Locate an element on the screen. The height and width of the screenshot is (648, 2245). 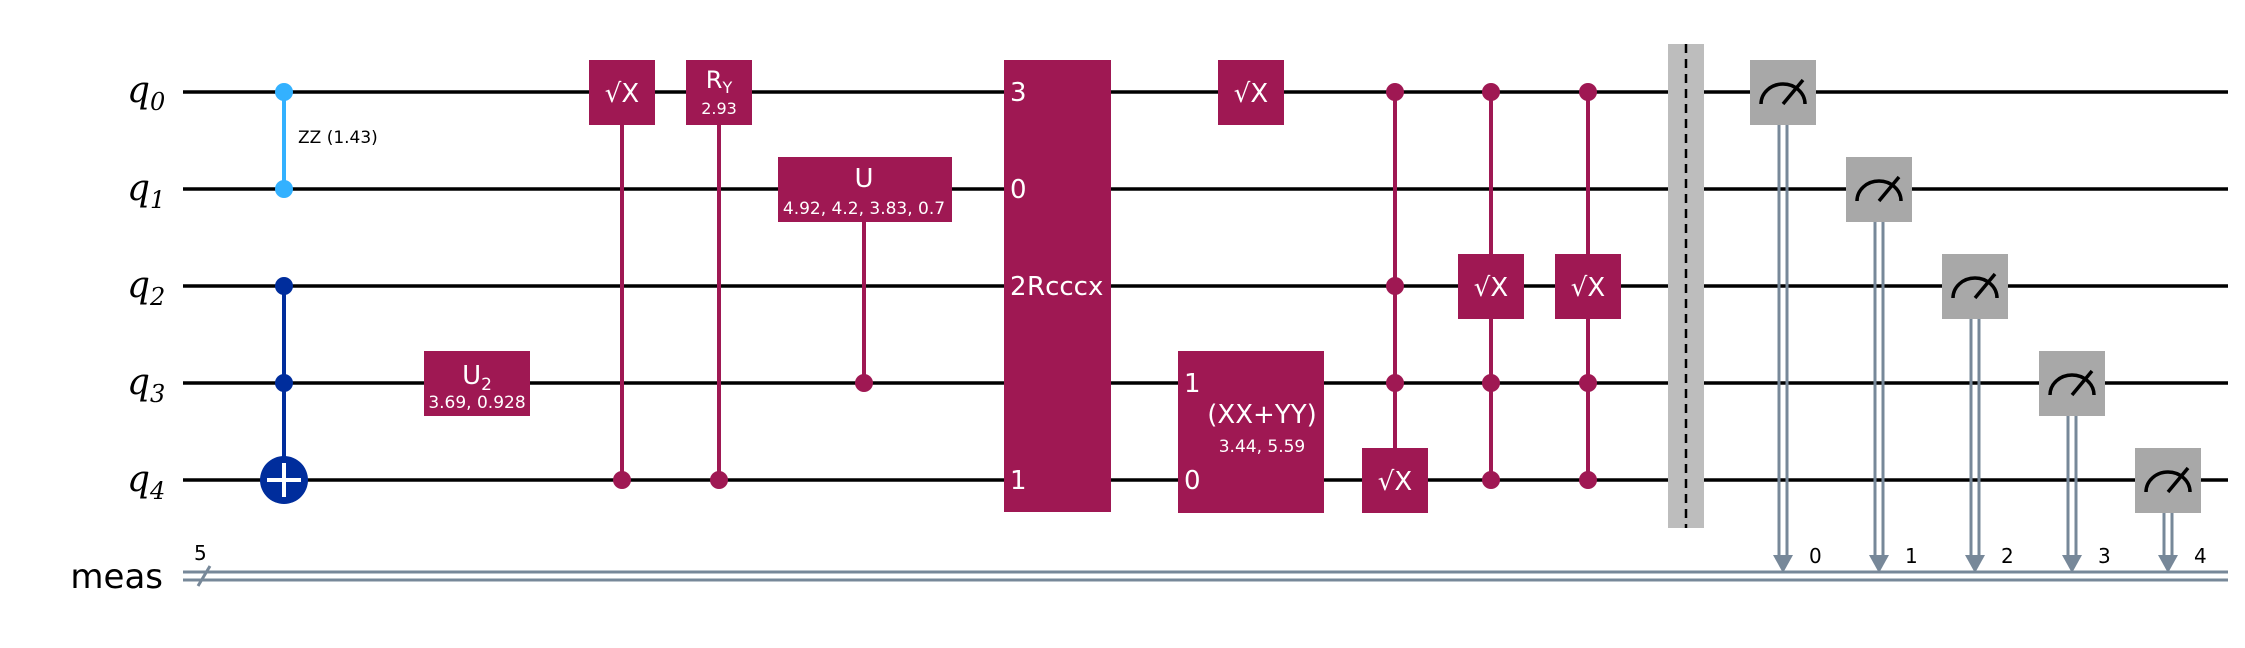
u2-label: U2 is located at coordinates (477, 378).